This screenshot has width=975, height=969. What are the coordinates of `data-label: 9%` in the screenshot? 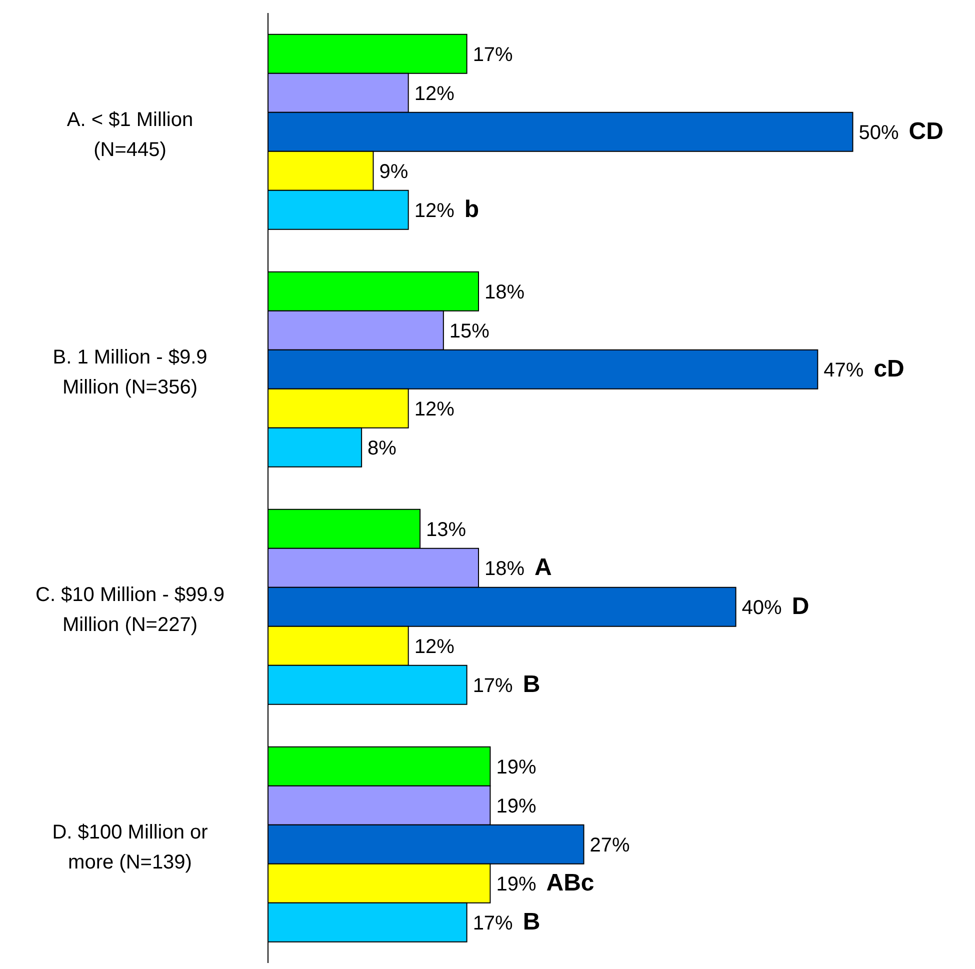 It's located at (393, 171).